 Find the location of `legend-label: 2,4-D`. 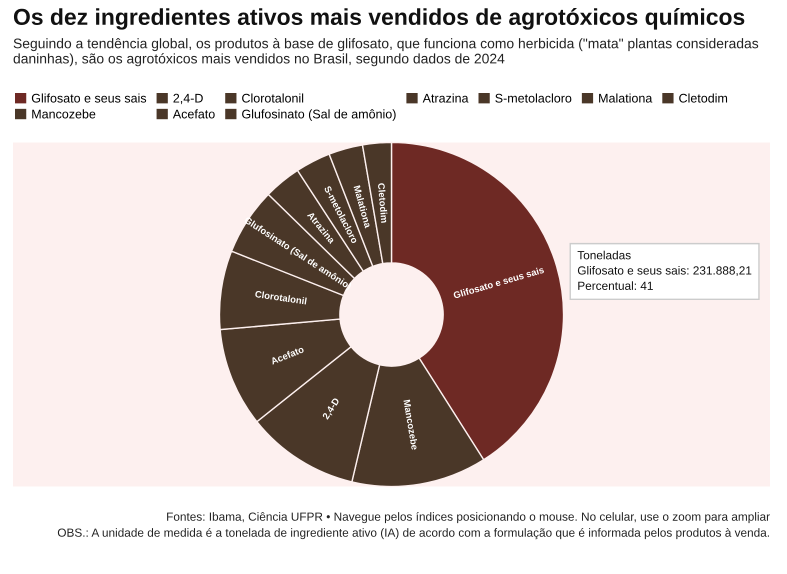

legend-label: 2,4-D is located at coordinates (188, 99).